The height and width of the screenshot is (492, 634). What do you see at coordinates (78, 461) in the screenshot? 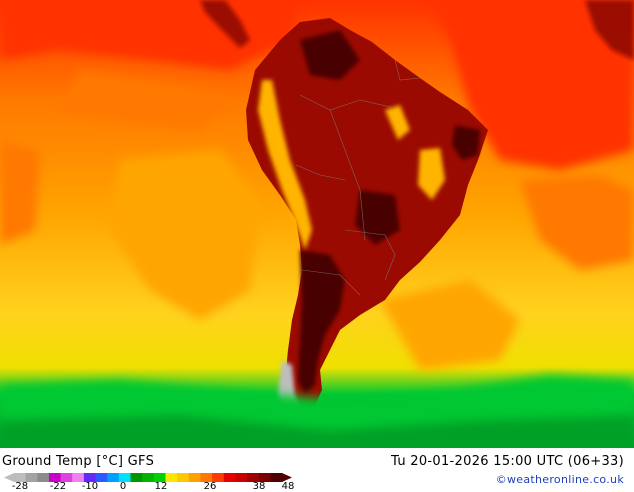
I see `map-title: Ground Temp [°C] GFS` at bounding box center [78, 461].